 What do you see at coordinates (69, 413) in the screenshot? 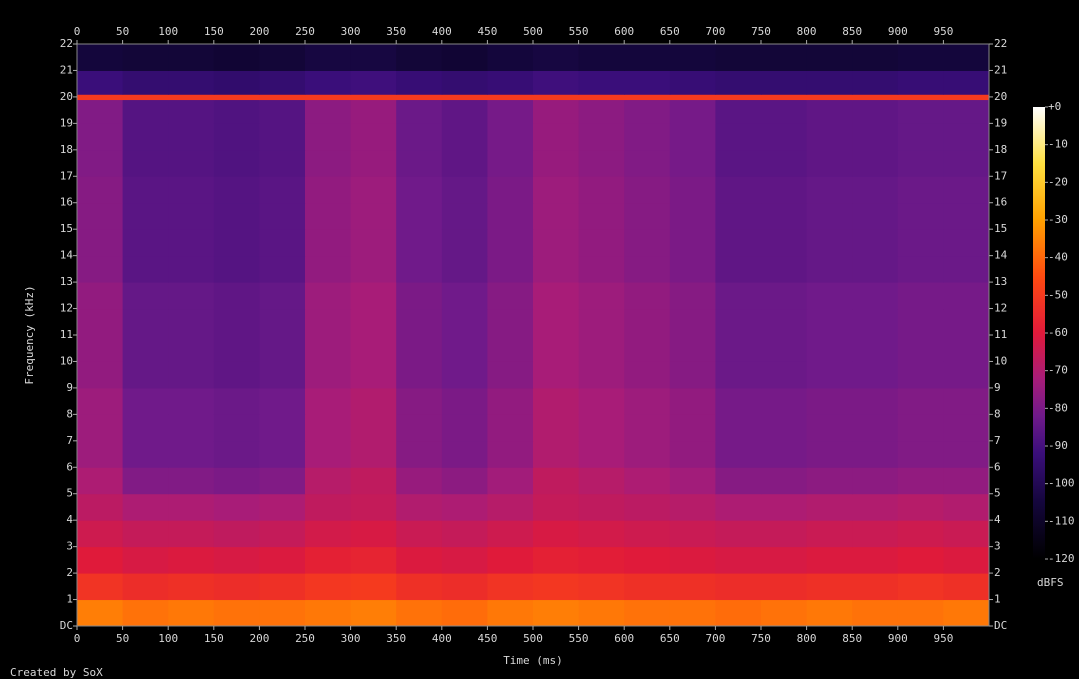
I see `y-tick-label: 8` at bounding box center [69, 413].